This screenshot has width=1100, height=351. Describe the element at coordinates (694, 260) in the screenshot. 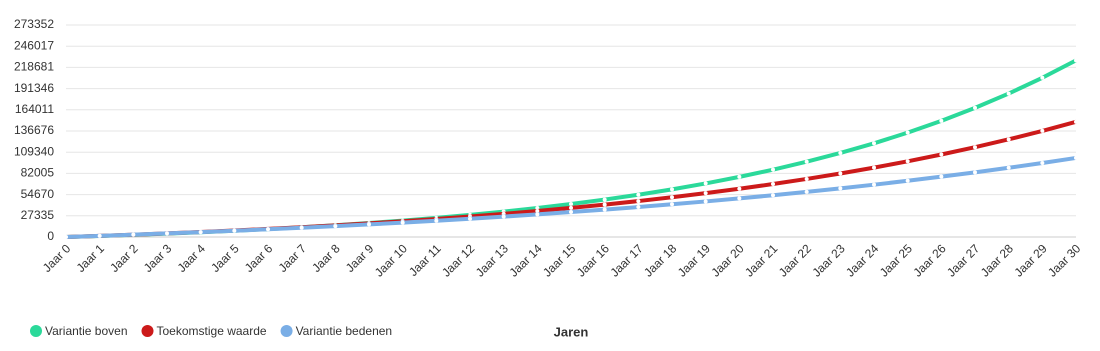

I see `x-tick-label: Jaar 19` at that location.